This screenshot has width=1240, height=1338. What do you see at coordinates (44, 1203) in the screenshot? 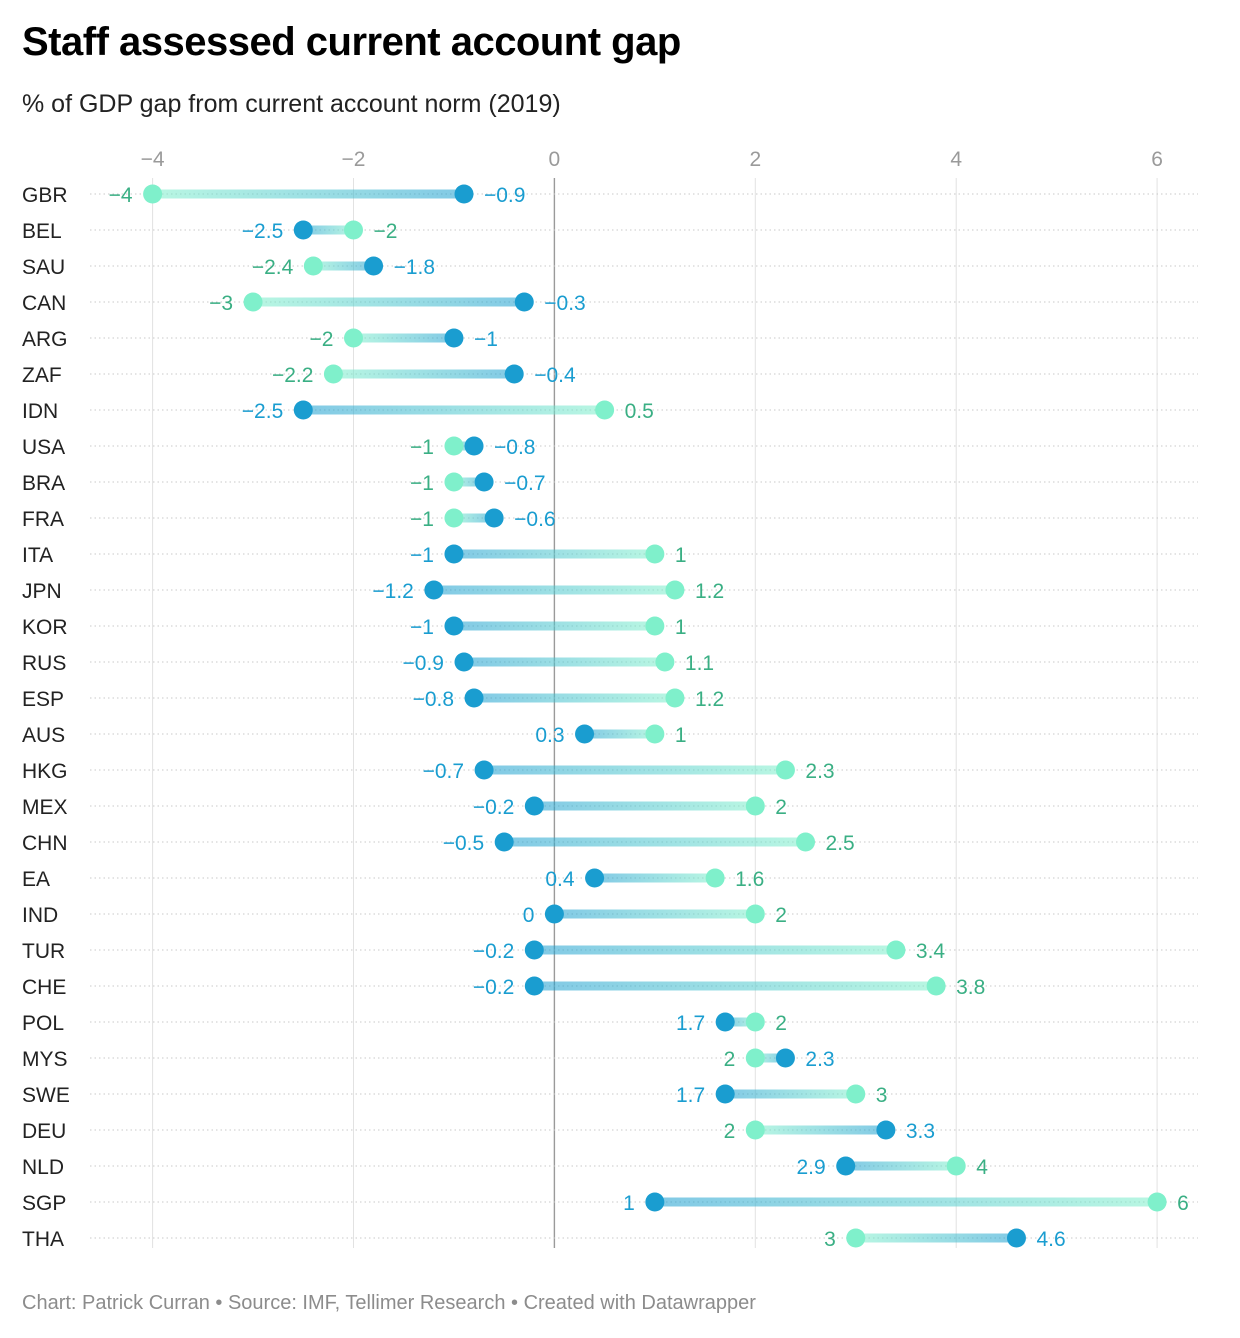
I see `category-label: SGP` at bounding box center [44, 1203].